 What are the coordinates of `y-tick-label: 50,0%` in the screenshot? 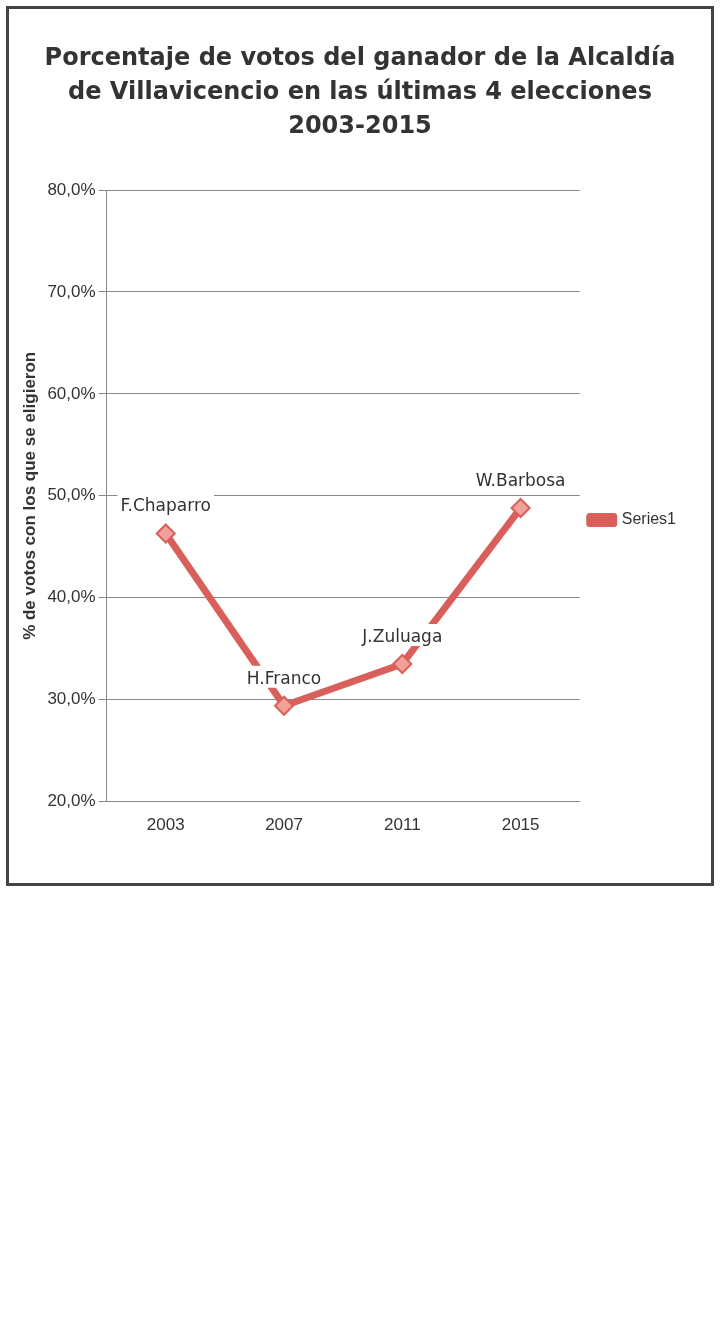 It's located at (71, 495).